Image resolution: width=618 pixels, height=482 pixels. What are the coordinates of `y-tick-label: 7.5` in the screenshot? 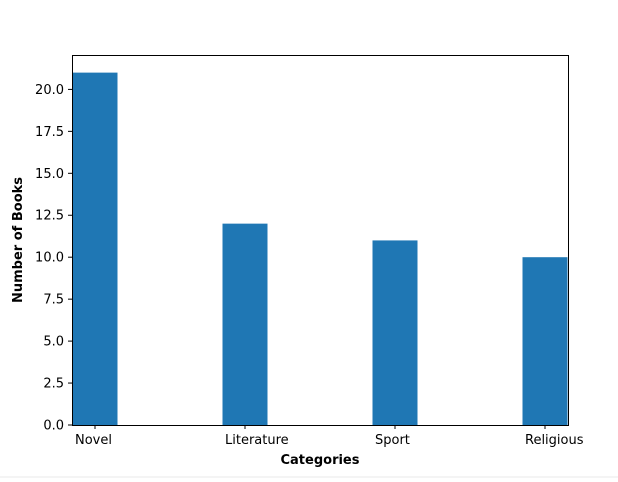 It's located at (53, 300).